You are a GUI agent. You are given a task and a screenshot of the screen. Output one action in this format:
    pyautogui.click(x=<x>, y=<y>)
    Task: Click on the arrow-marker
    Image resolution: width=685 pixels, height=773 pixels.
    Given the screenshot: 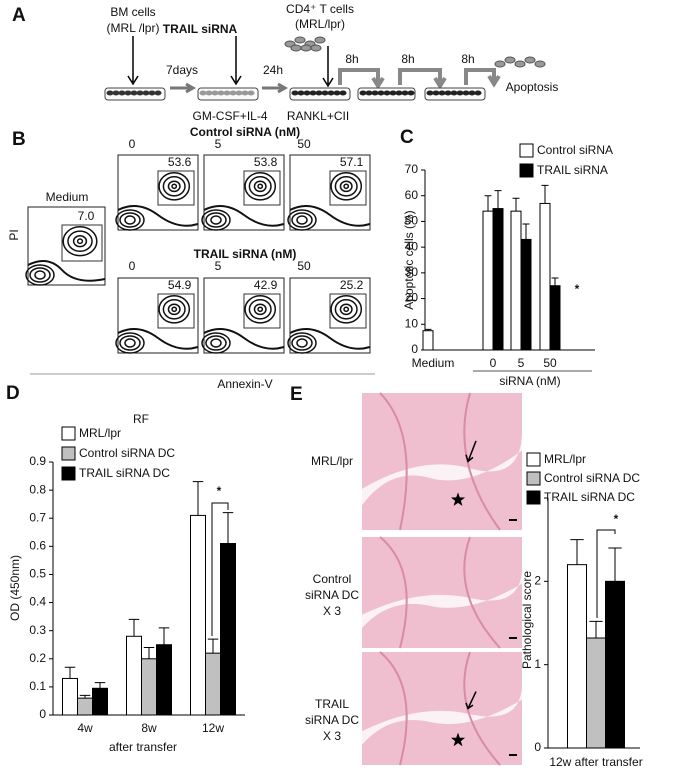 What is the action you would take?
    pyautogui.click(x=471, y=451)
    